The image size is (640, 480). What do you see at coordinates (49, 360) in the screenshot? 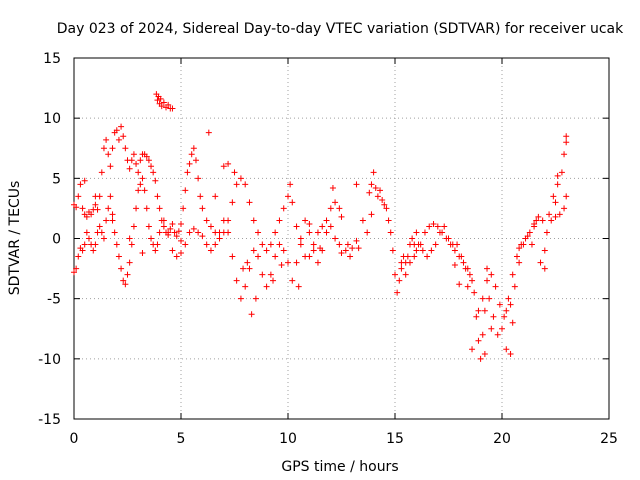
I see `y-tick-label: -10` at bounding box center [49, 360].